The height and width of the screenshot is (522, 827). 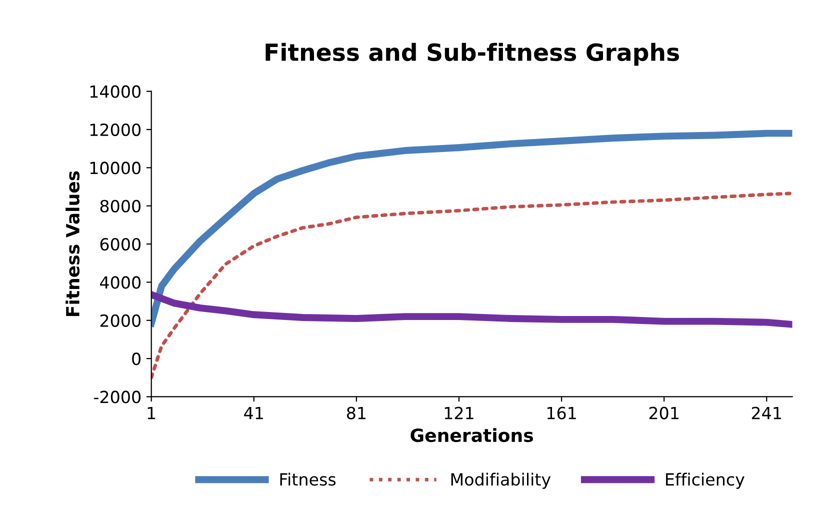 I want to click on y-tick-label: 4000, so click(x=120, y=282).